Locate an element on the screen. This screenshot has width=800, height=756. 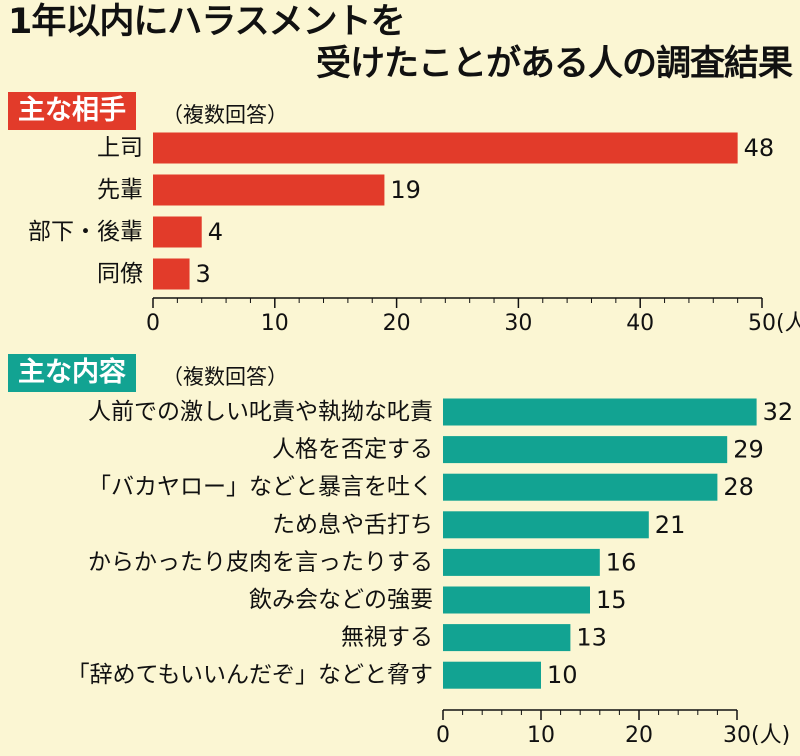
category-label-content-5: 飲み会などの強要 is located at coordinates (341, 600).